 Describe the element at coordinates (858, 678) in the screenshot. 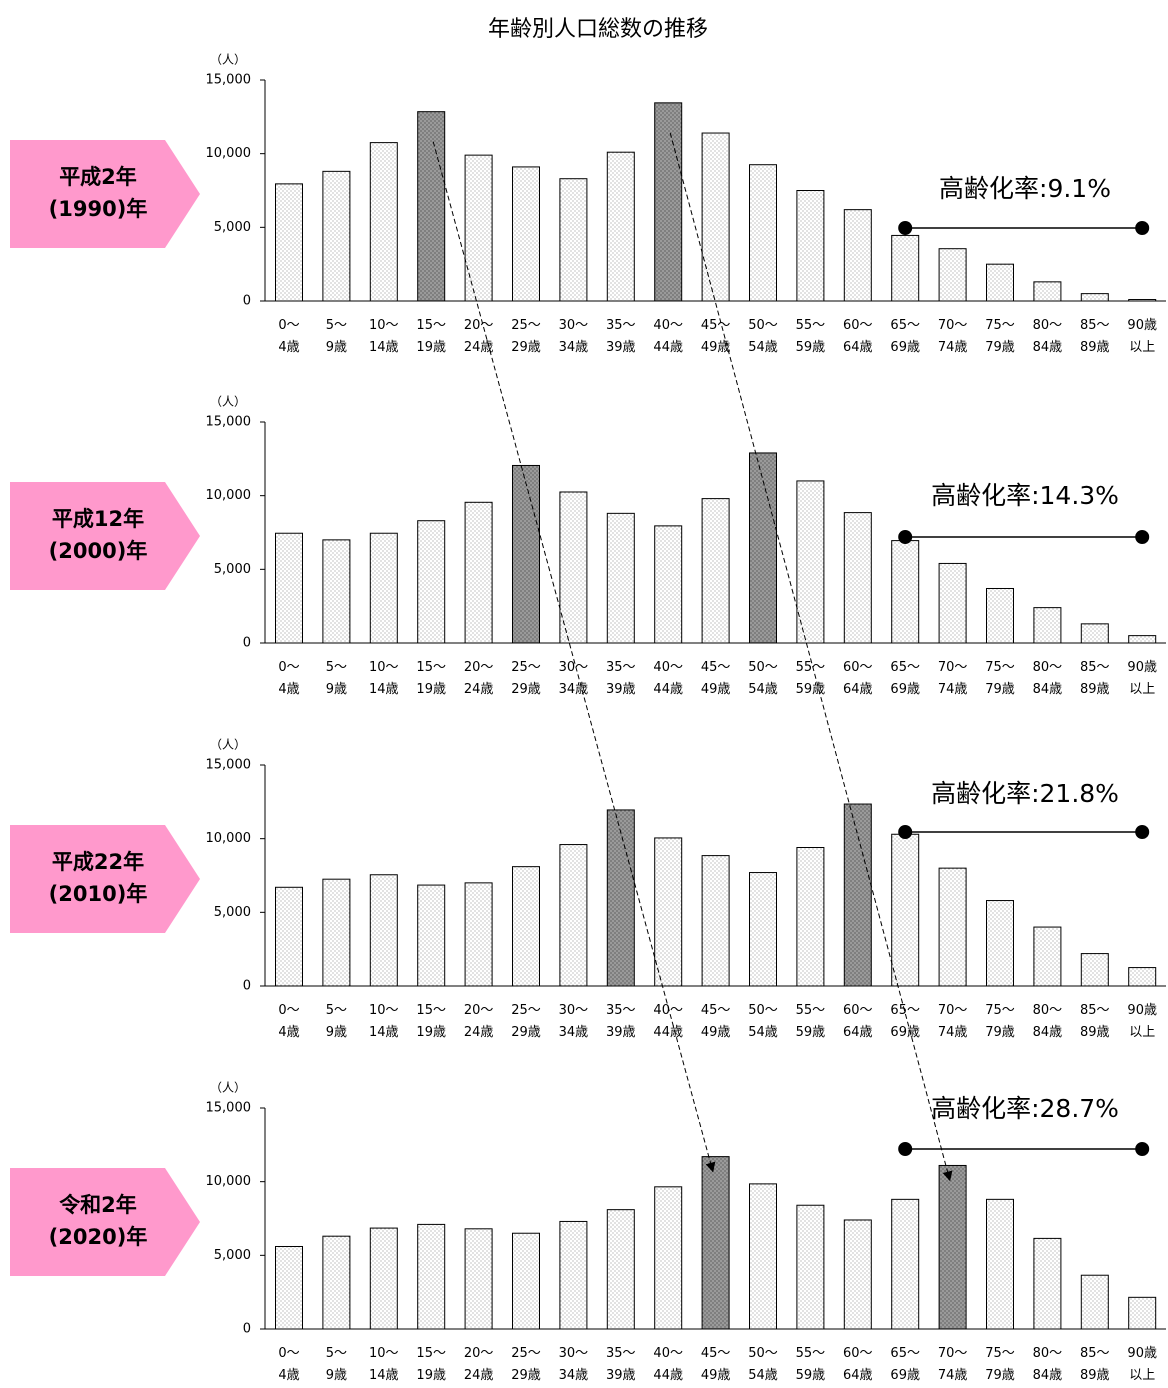

I see `x-tick-label: 60〜 64歳` at that location.